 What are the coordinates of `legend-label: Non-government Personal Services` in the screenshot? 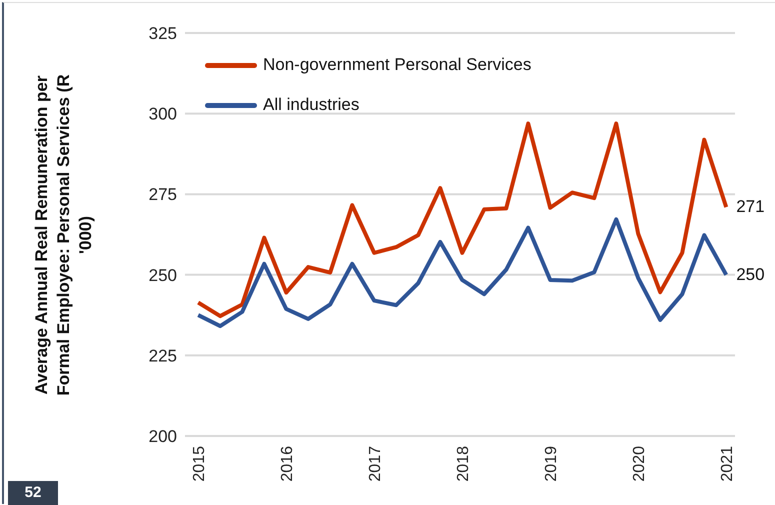 It's located at (397, 65).